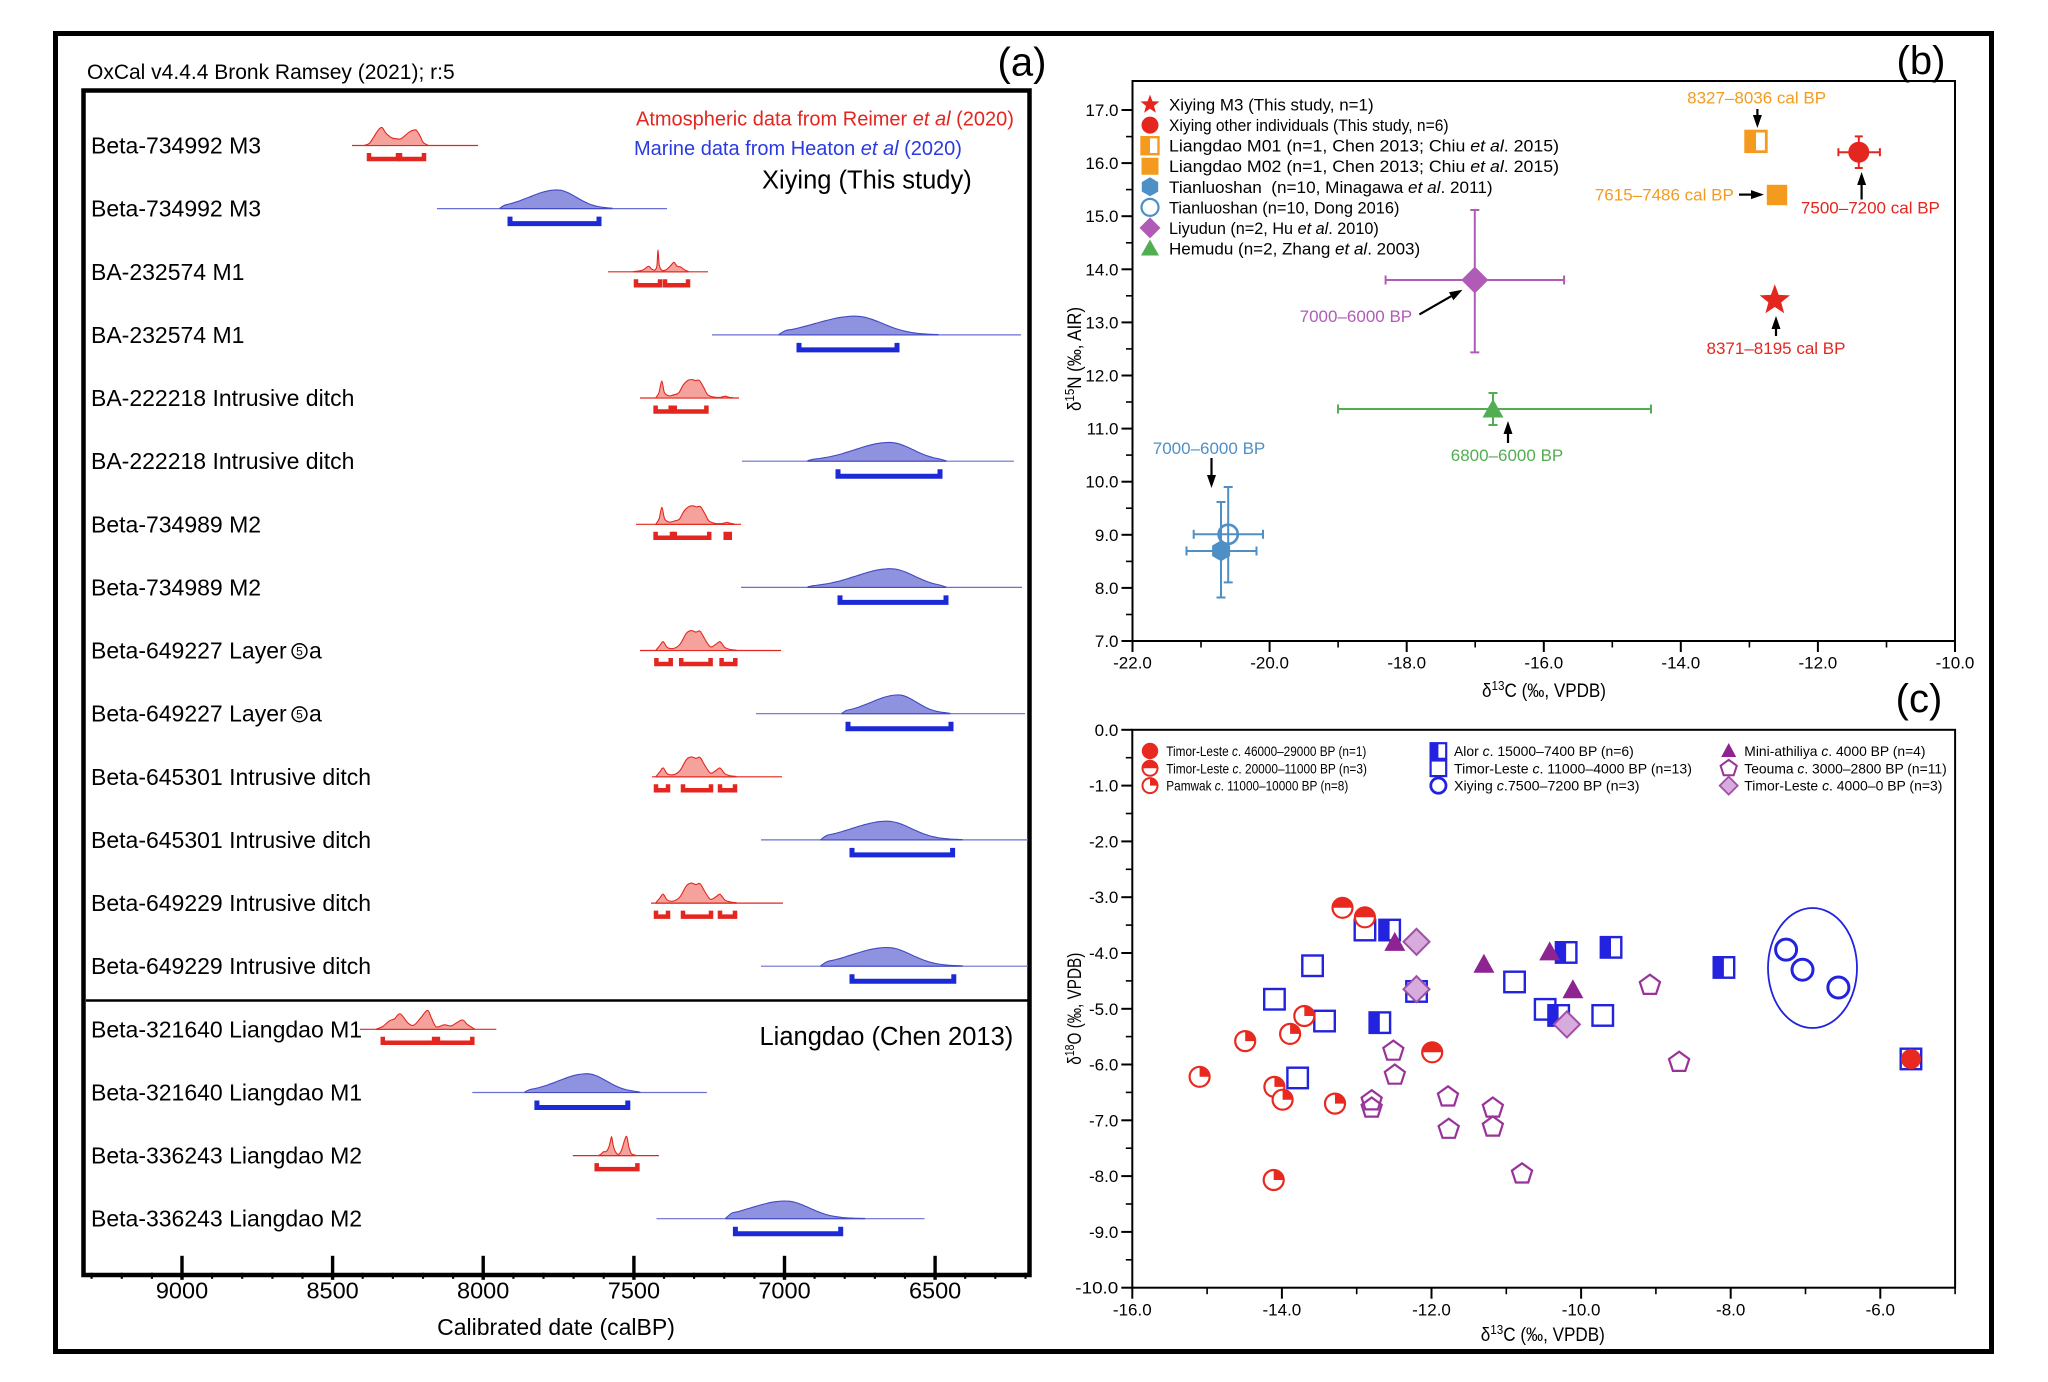  Describe the element at coordinates (483, 1291) in the screenshot. I see `svg-text: 8000` at that location.